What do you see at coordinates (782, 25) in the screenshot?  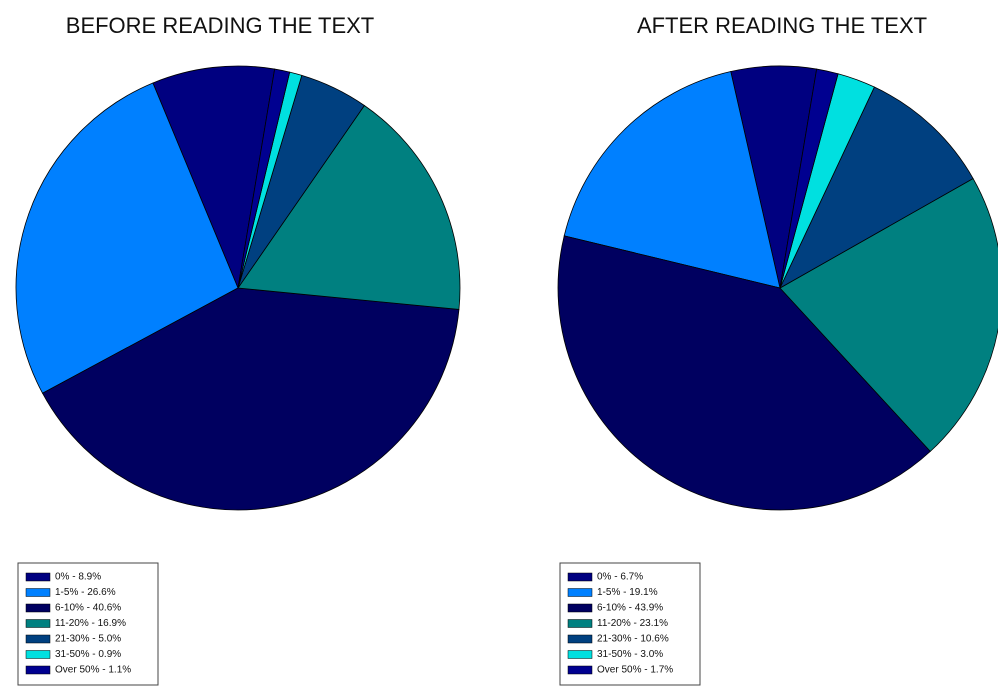 I see `chart-title: AFTER READING THE TEXT` at bounding box center [782, 25].